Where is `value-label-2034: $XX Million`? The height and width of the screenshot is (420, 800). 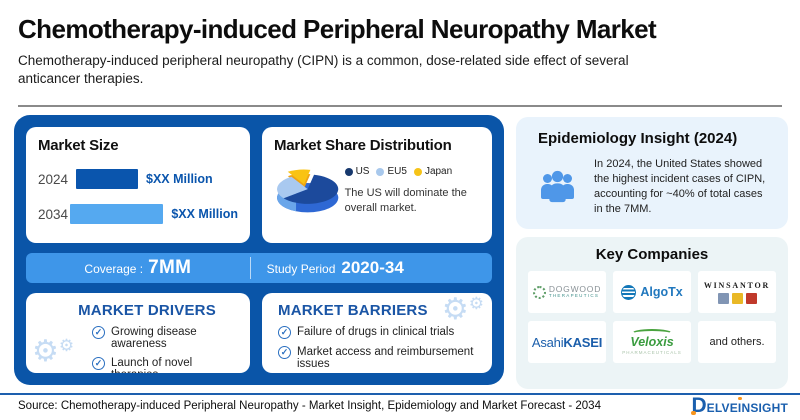
value-label-2034: $XX Million is located at coordinates (204, 214).